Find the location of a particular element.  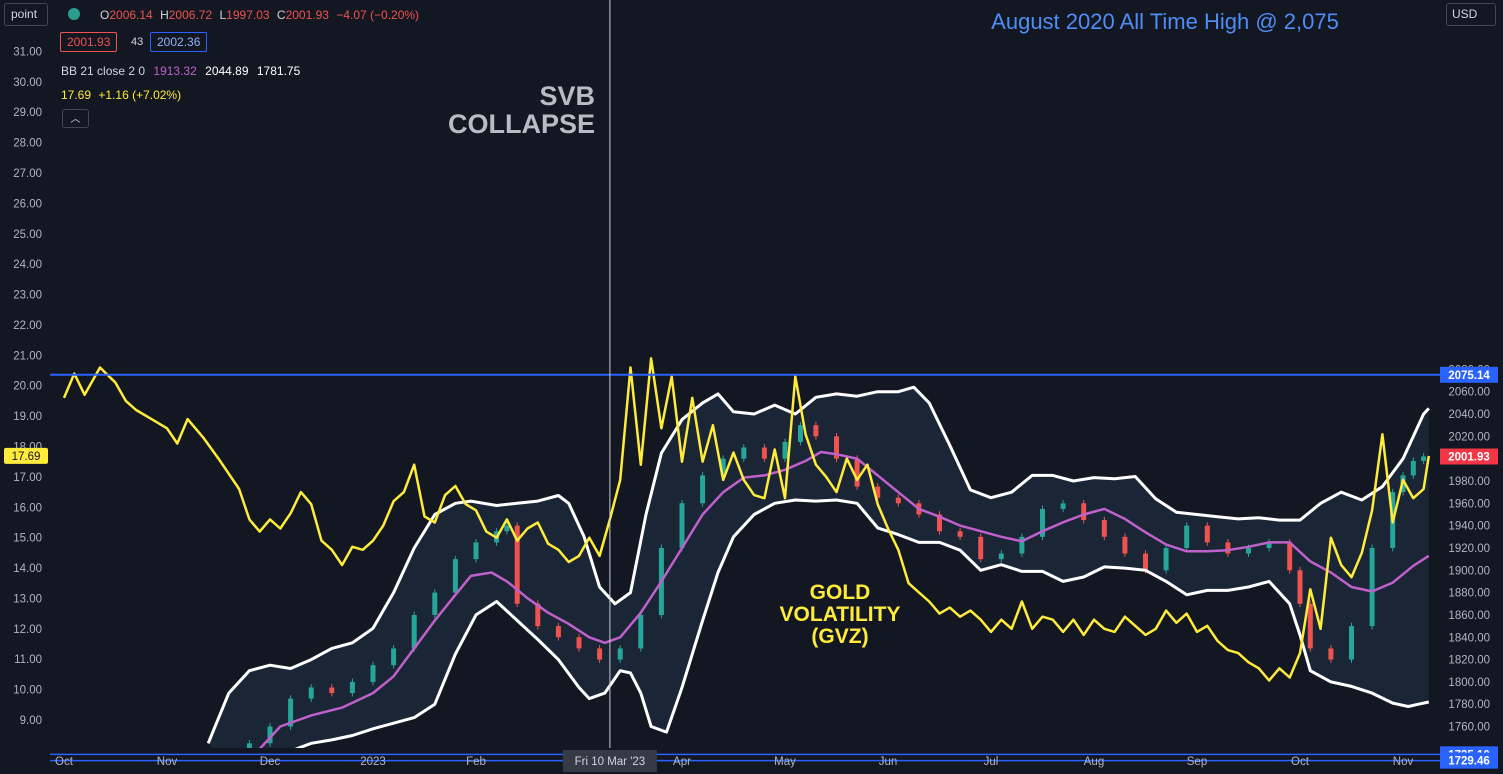

gvz-axis-tick-label: 22.00 is located at coordinates (27, 326).